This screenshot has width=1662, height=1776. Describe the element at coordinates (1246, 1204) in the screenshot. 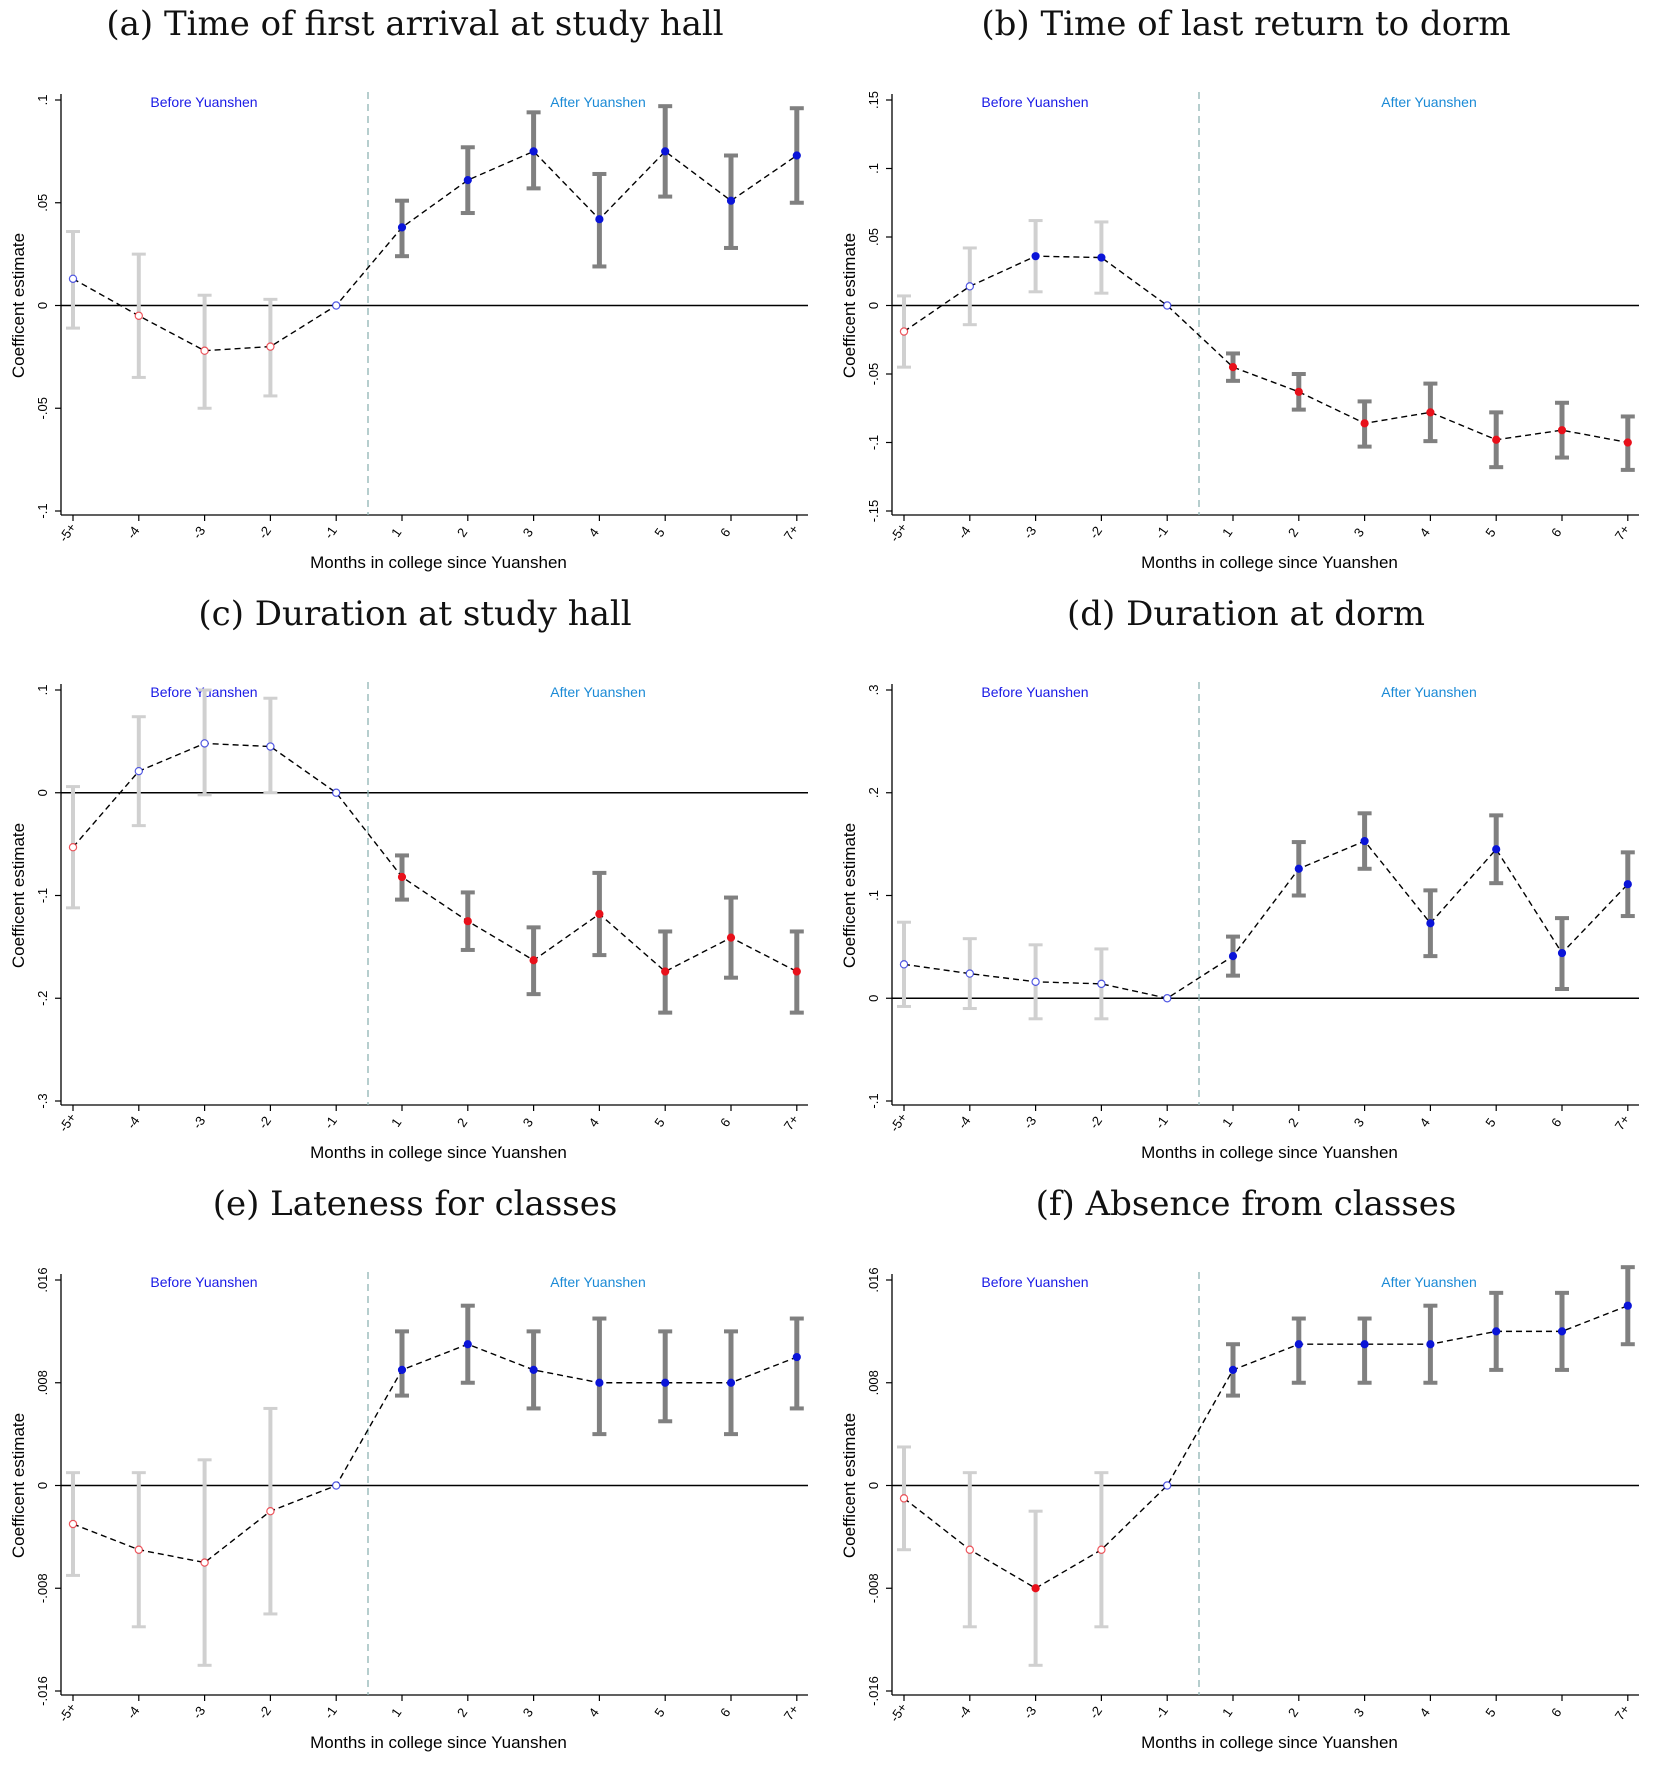

I see `panel-title: (f) Absence from classes` at that location.